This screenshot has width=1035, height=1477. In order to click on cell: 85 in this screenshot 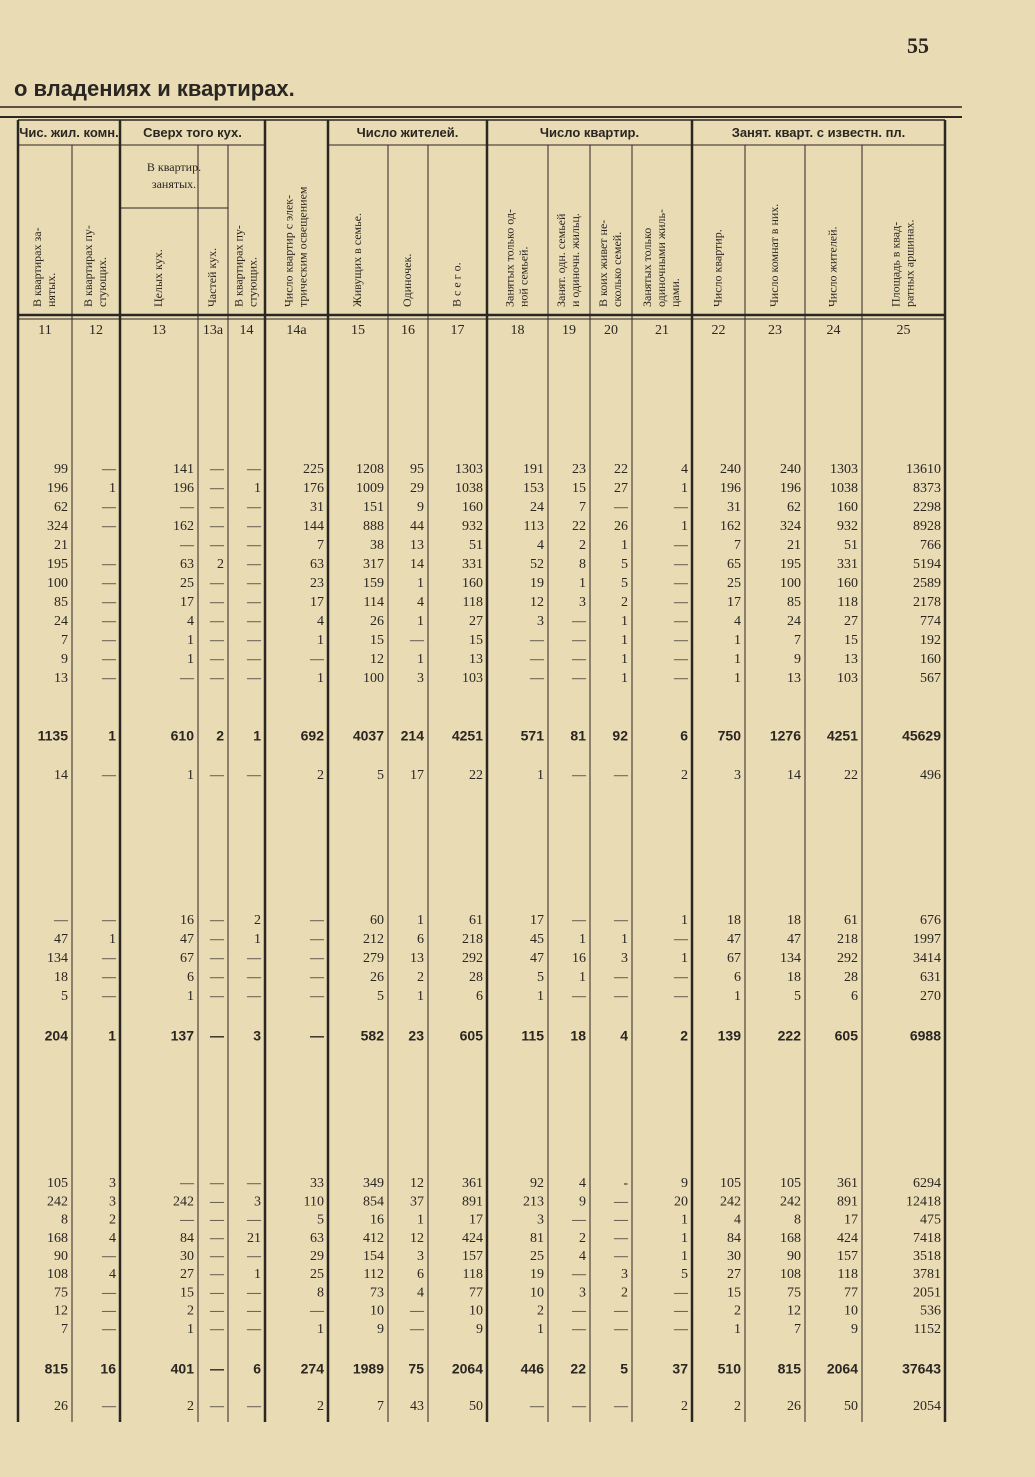, I will do `click(794, 602)`.